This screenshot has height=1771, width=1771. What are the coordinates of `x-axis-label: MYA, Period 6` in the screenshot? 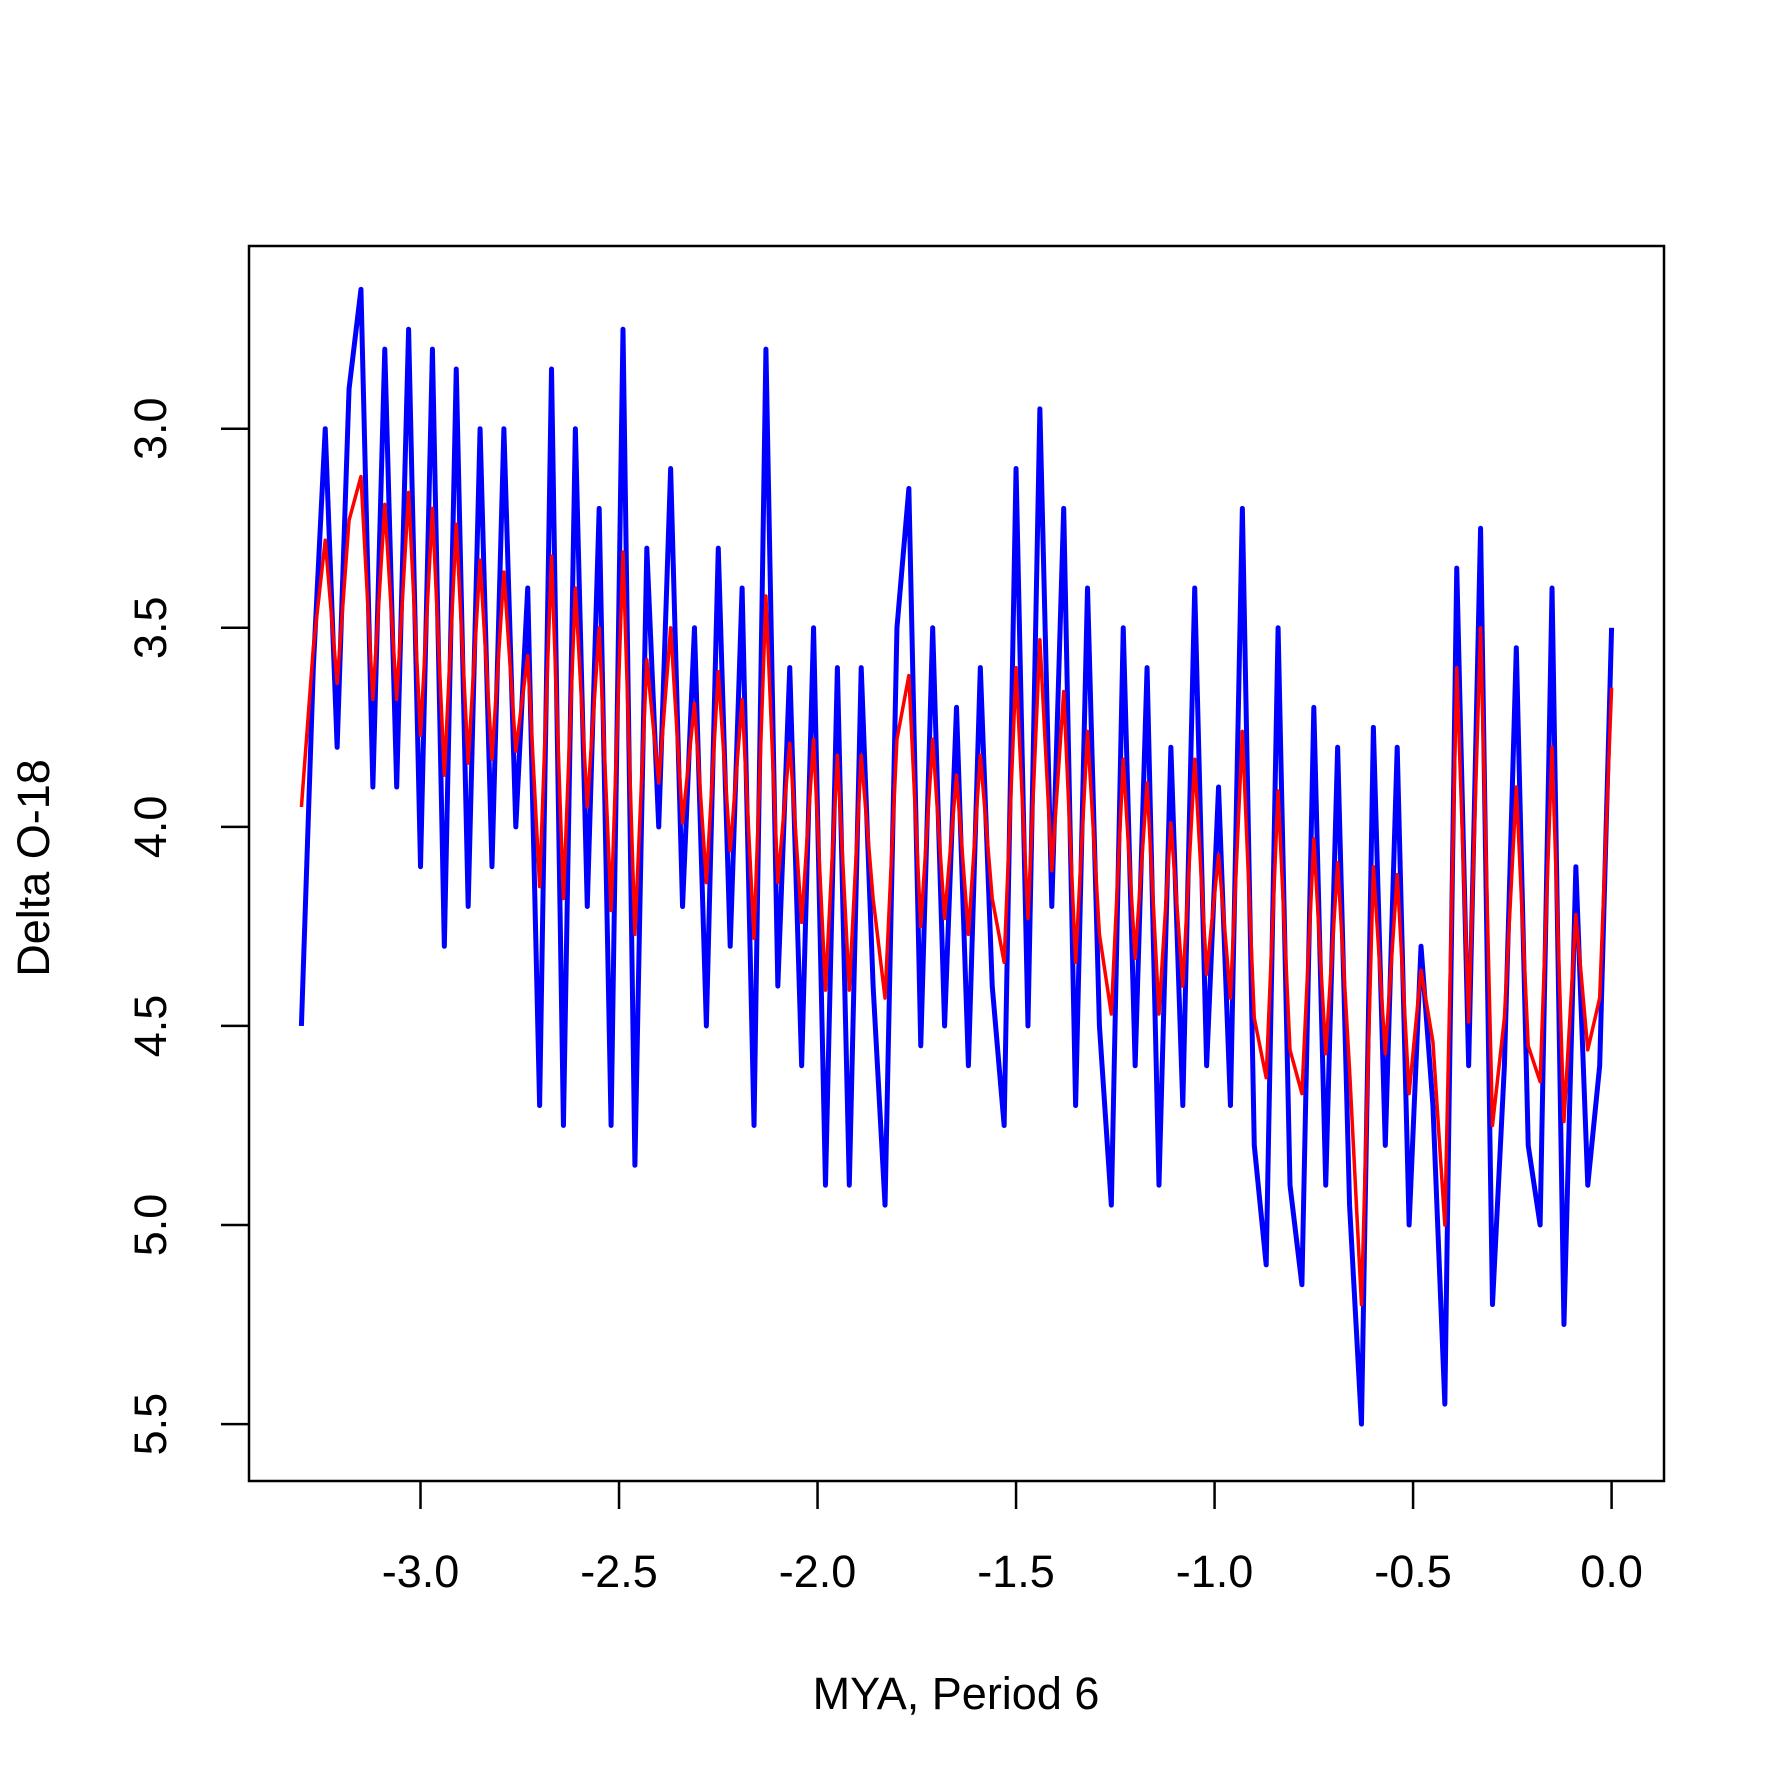 It's located at (956, 1693).